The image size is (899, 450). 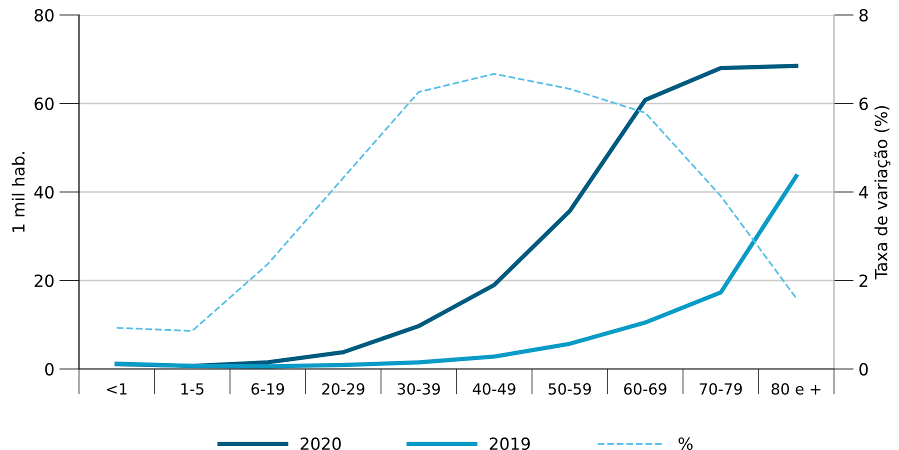 What do you see at coordinates (320, 443) in the screenshot?
I see `legend-label: 2020` at bounding box center [320, 443].